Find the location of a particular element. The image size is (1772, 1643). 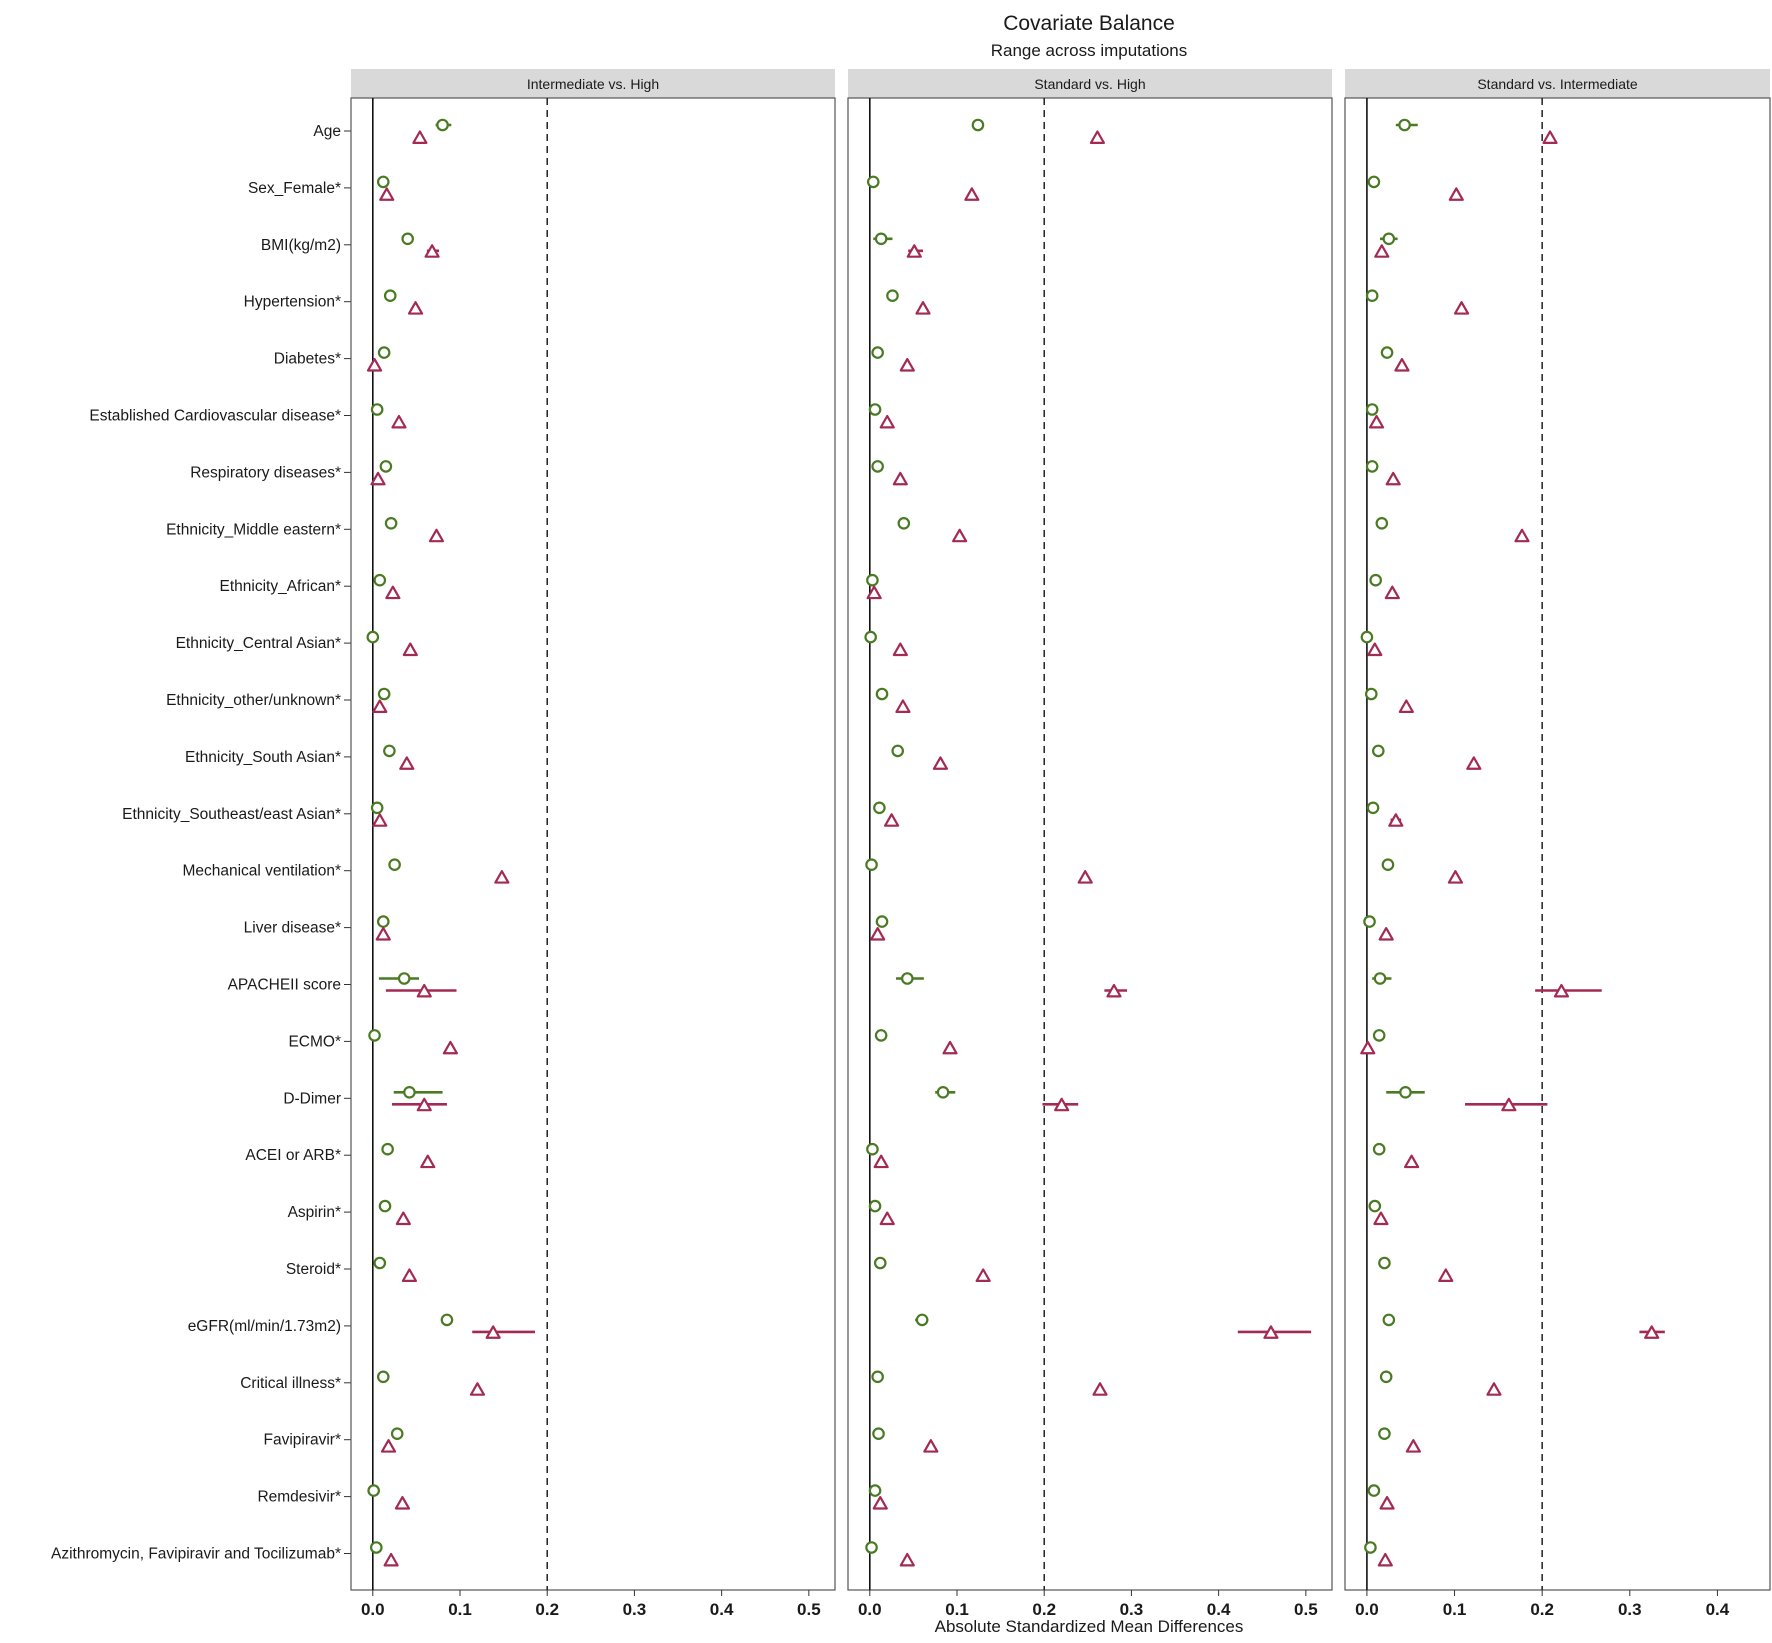

covariate-label: Steroid* is located at coordinates (313, 1269).